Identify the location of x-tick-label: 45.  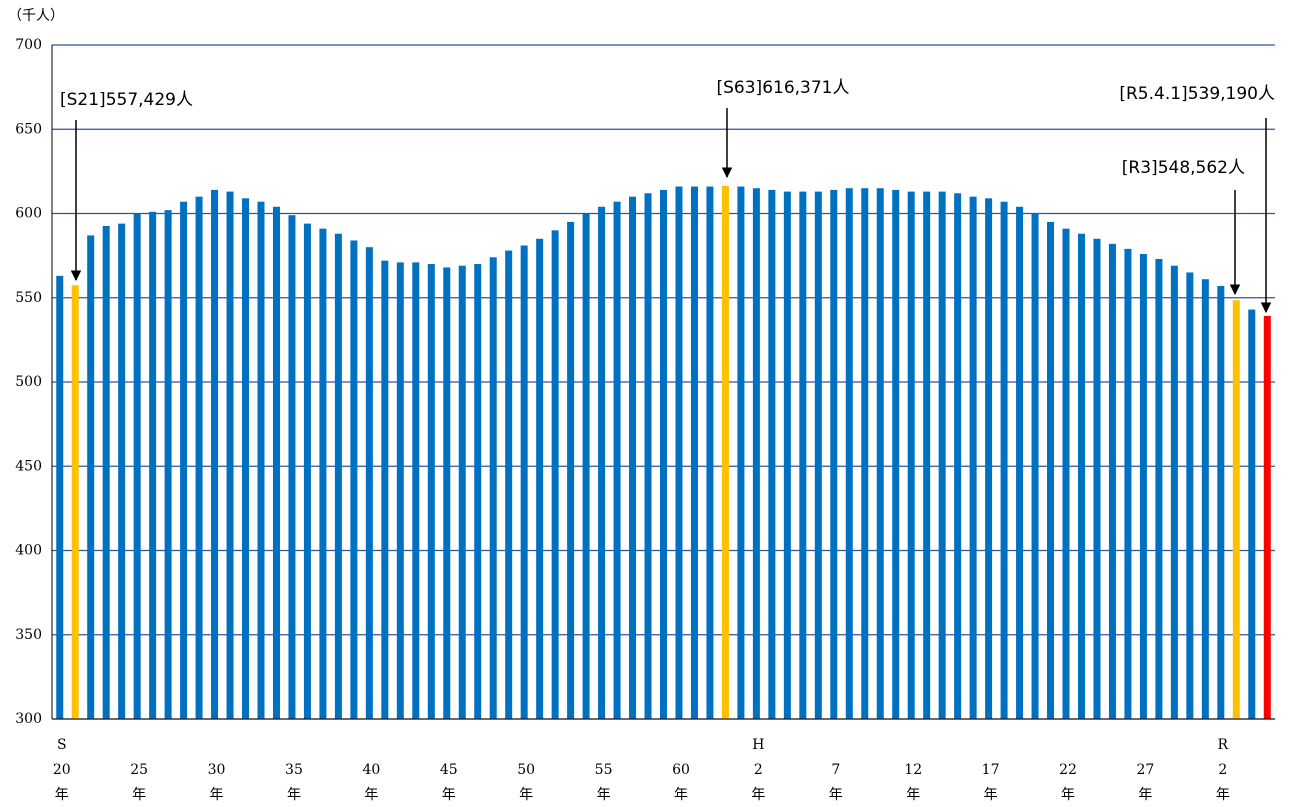
(449, 770).